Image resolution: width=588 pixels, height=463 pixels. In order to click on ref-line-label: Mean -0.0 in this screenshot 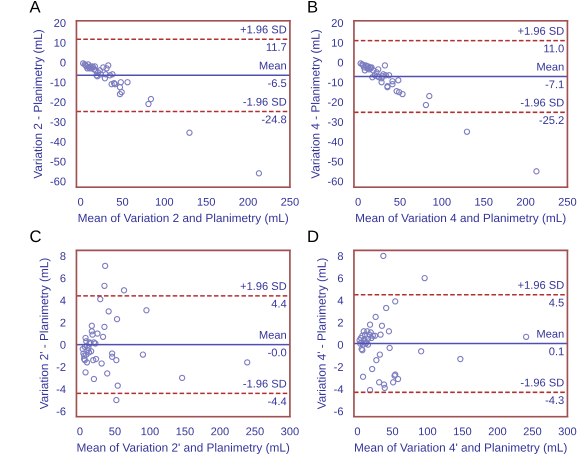, I will do `click(273, 343)`.